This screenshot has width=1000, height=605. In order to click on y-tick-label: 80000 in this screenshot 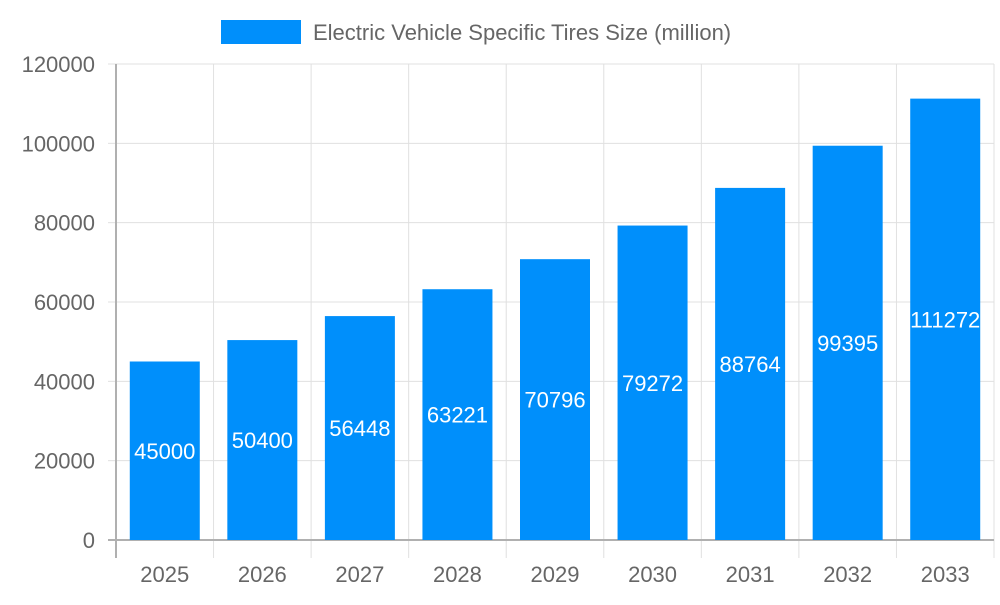, I will do `click(64, 223)`.